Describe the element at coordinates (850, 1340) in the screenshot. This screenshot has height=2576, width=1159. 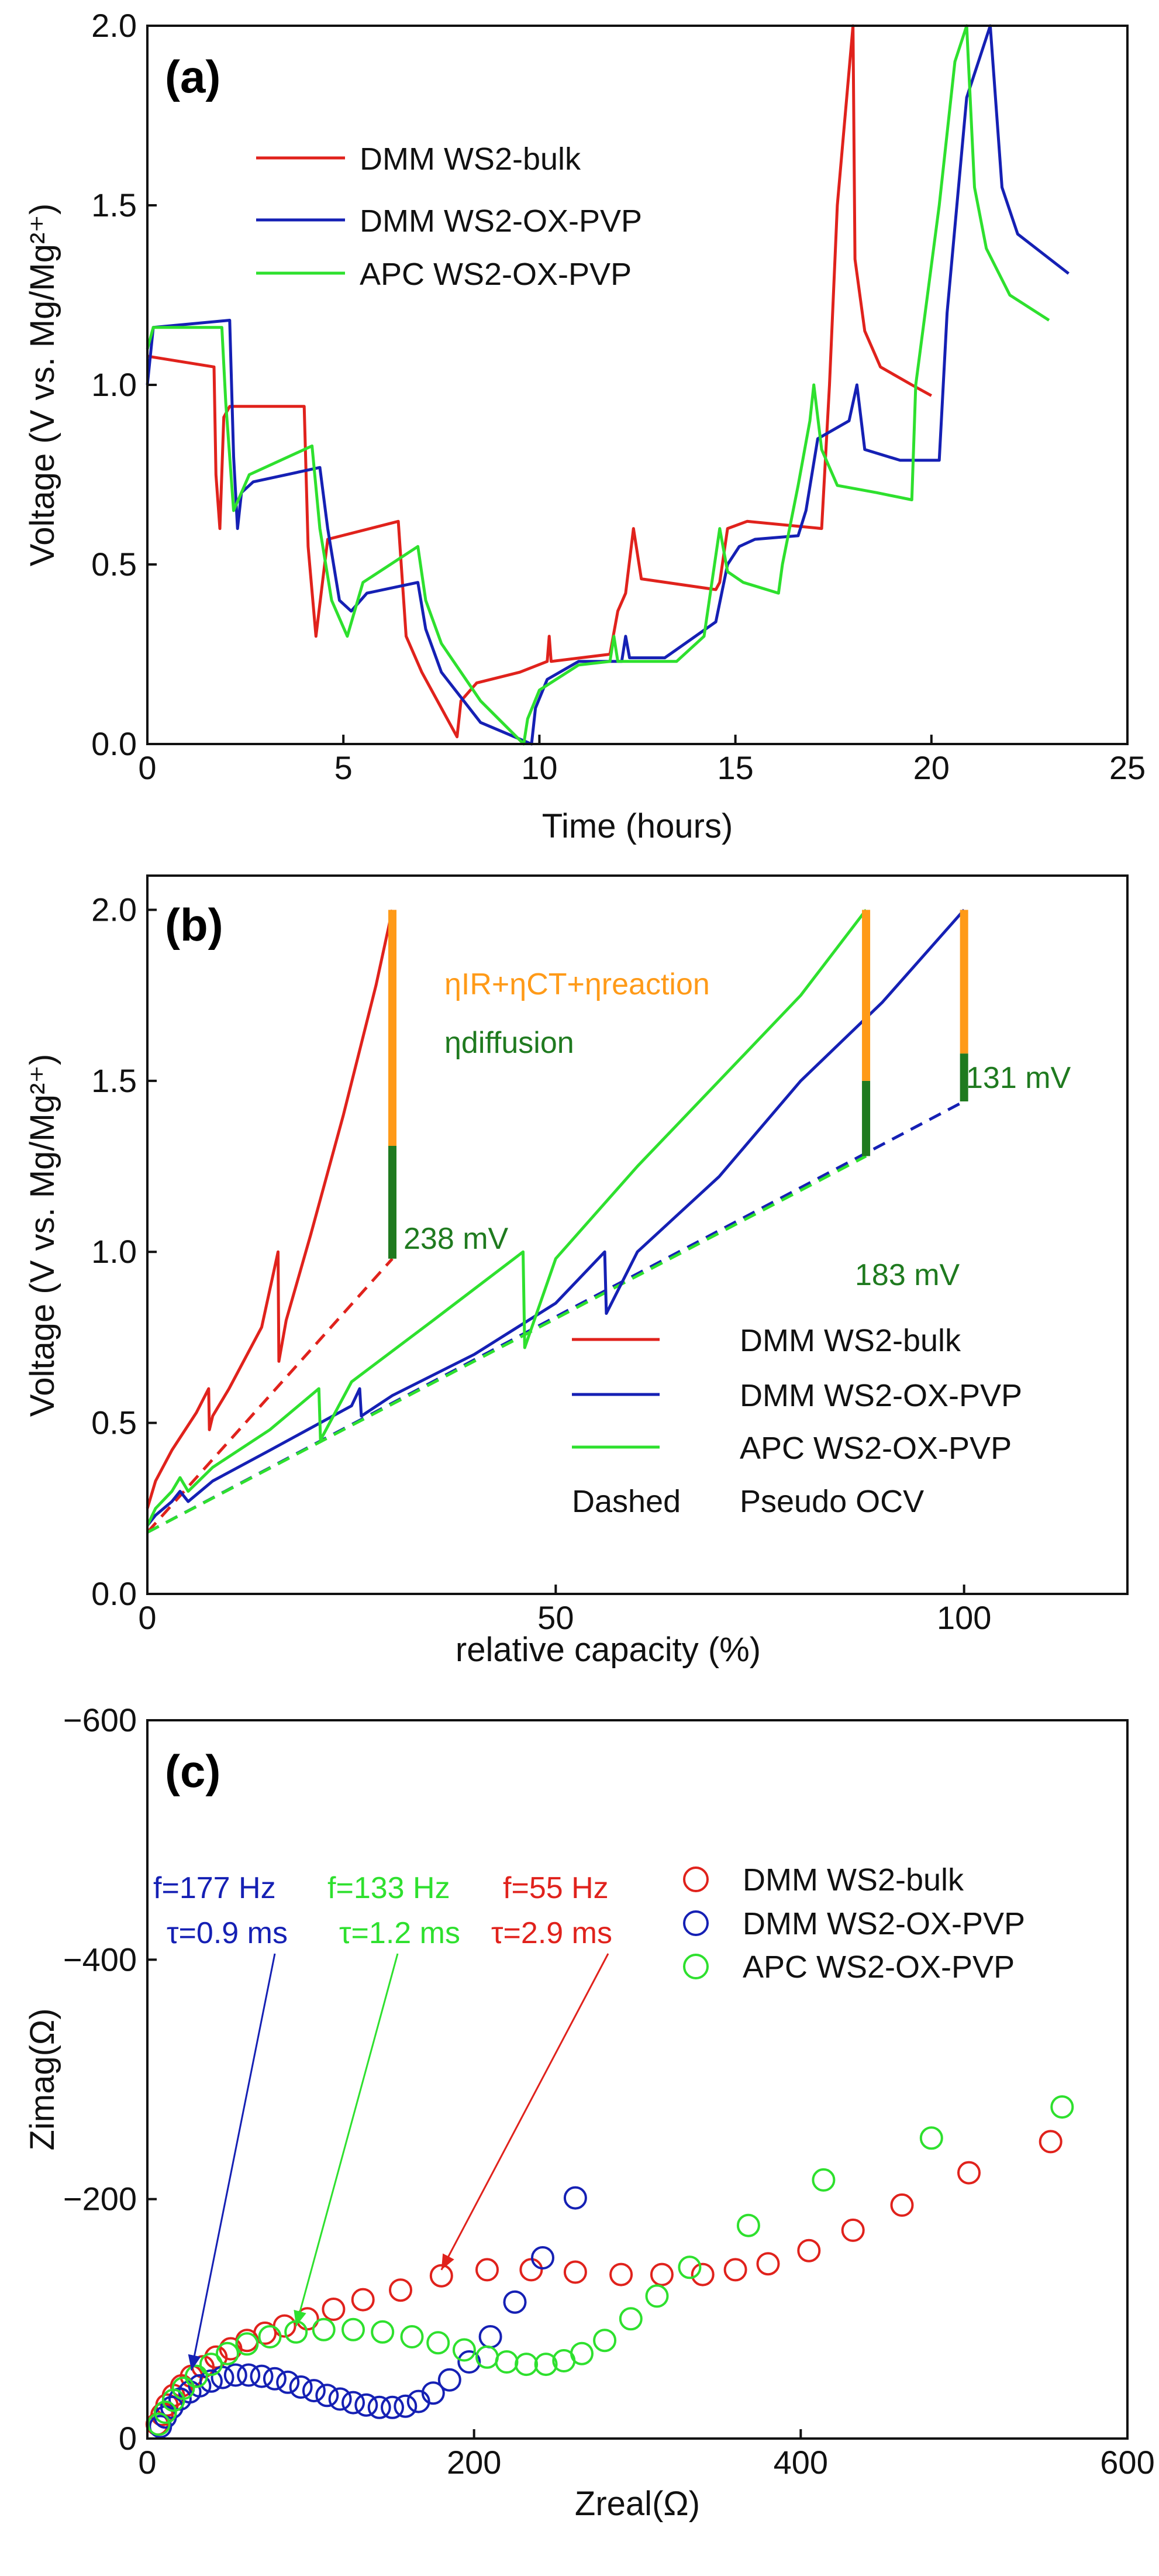
I see `legend-b-label-bulk: DMM WS2-bulk` at that location.